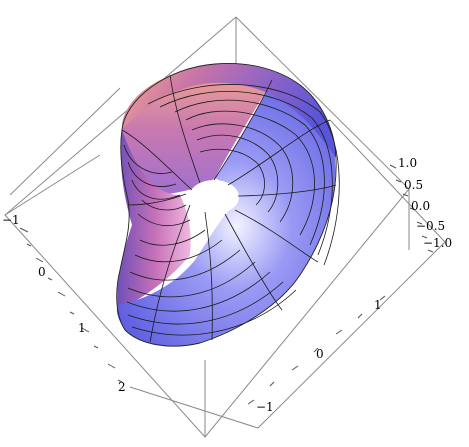 The image size is (469, 447). I want to click on right-axis-tick-label: −1.0, so click(437, 243).